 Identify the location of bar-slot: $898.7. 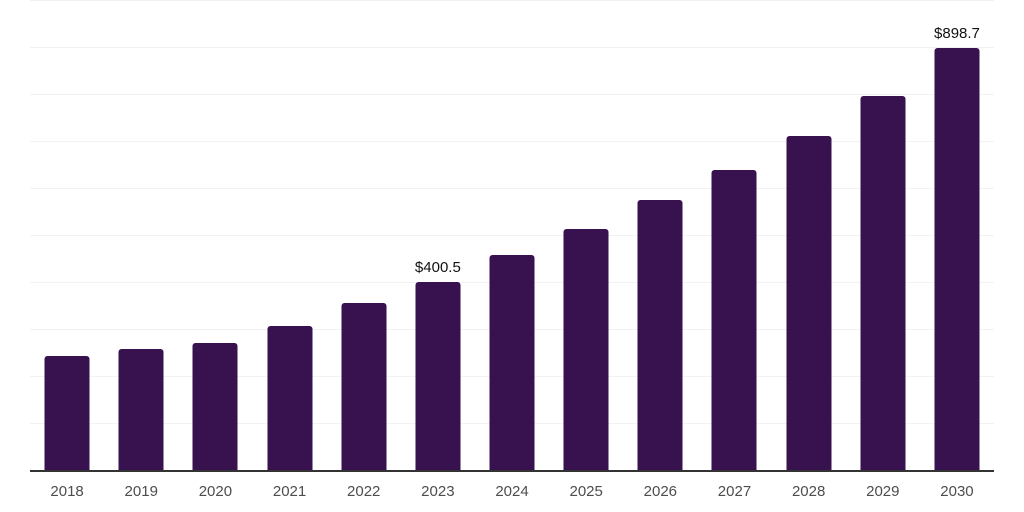
(957, 235).